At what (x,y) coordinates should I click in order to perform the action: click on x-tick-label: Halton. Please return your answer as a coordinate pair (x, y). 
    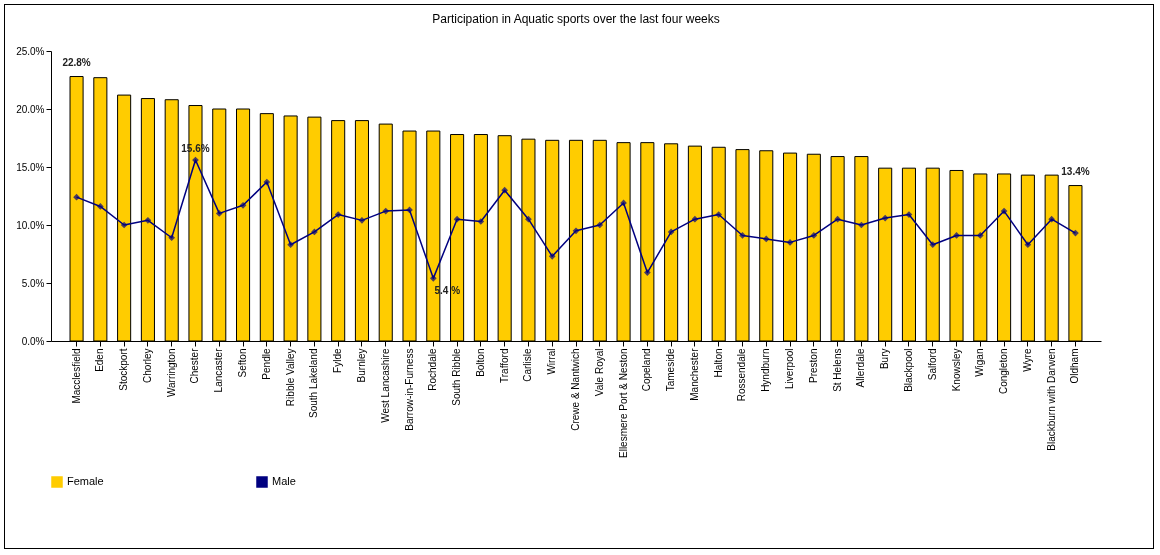
    Looking at the image, I should click on (718, 363).